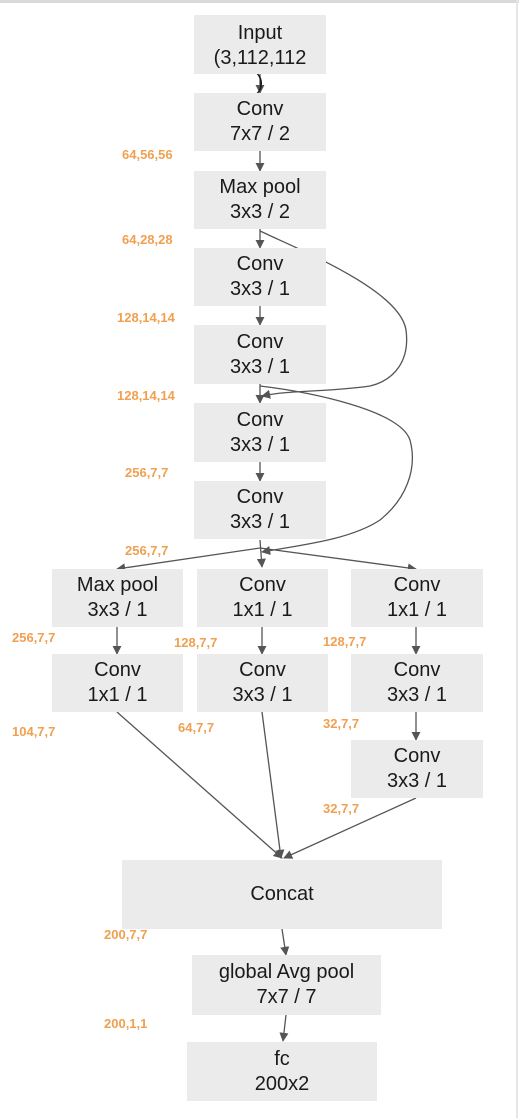  I want to click on node-conv2-title: Conv, so click(260, 264).